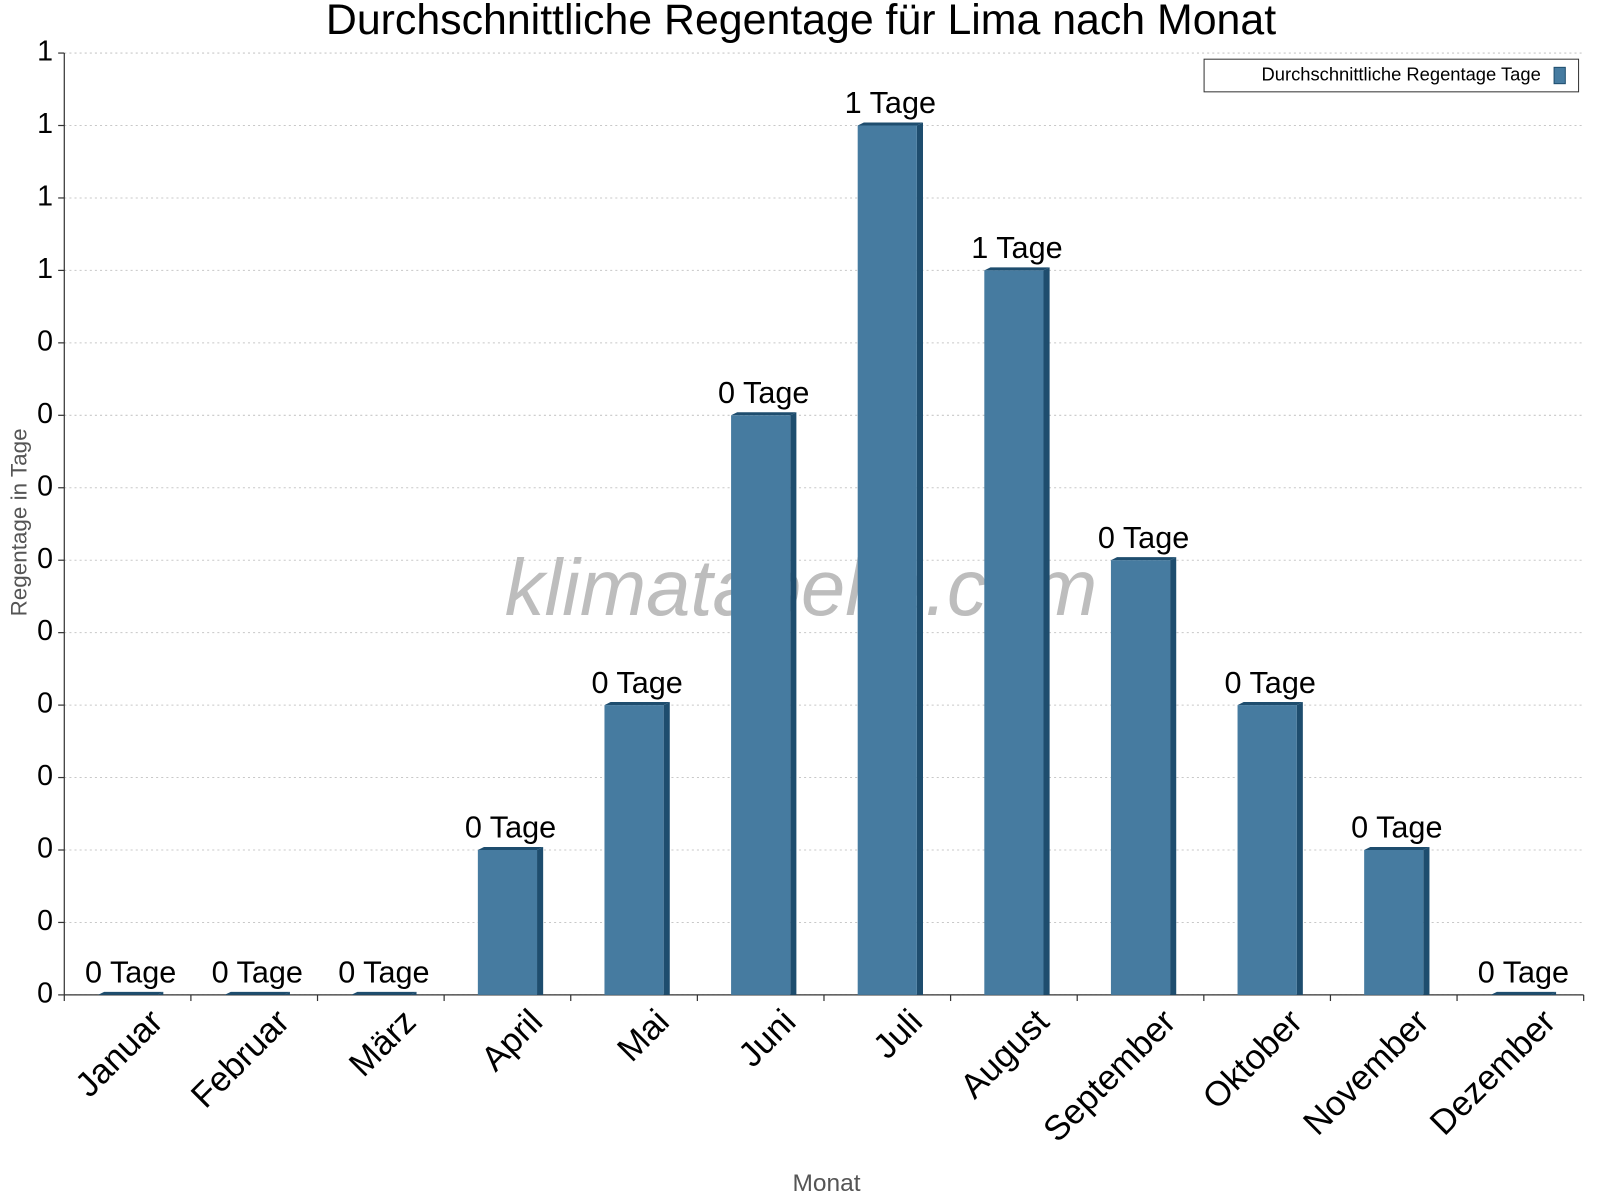 The width and height of the screenshot is (1600, 1200). What do you see at coordinates (1109, 1076) in the screenshot?
I see `x-tick-label: September` at bounding box center [1109, 1076].